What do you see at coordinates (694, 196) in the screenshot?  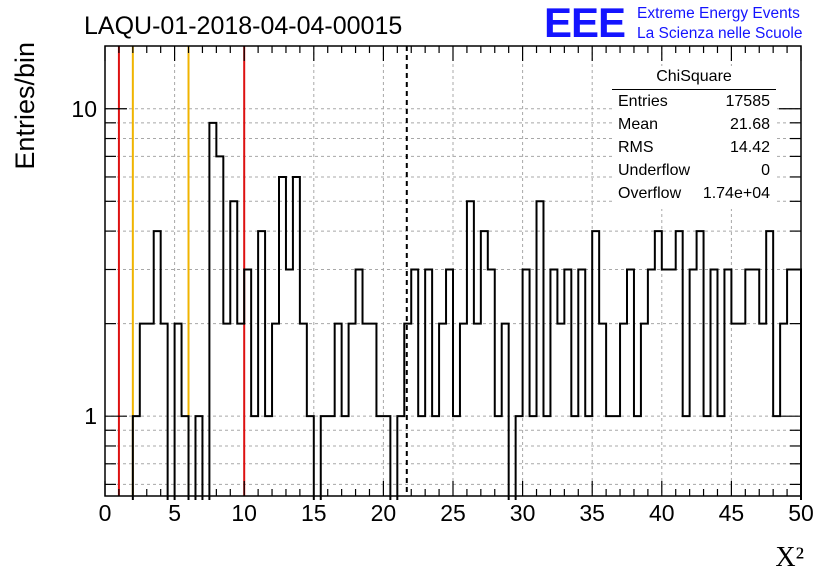 I see `stats-row-overflow: Overflow 1.74e+04` at bounding box center [694, 196].